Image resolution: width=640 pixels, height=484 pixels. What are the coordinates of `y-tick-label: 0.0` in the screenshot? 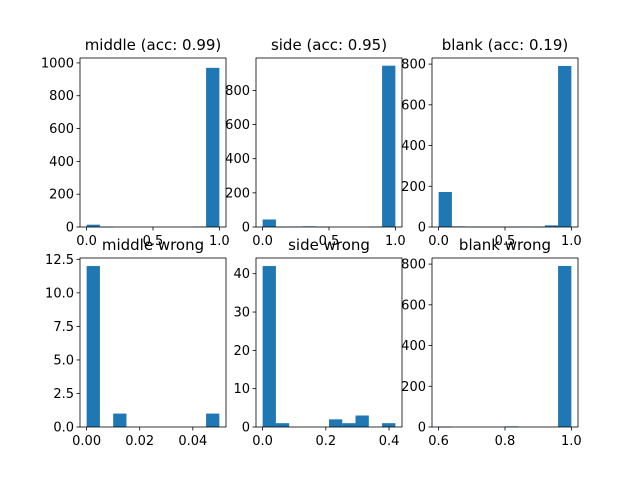 It's located at (63, 428).